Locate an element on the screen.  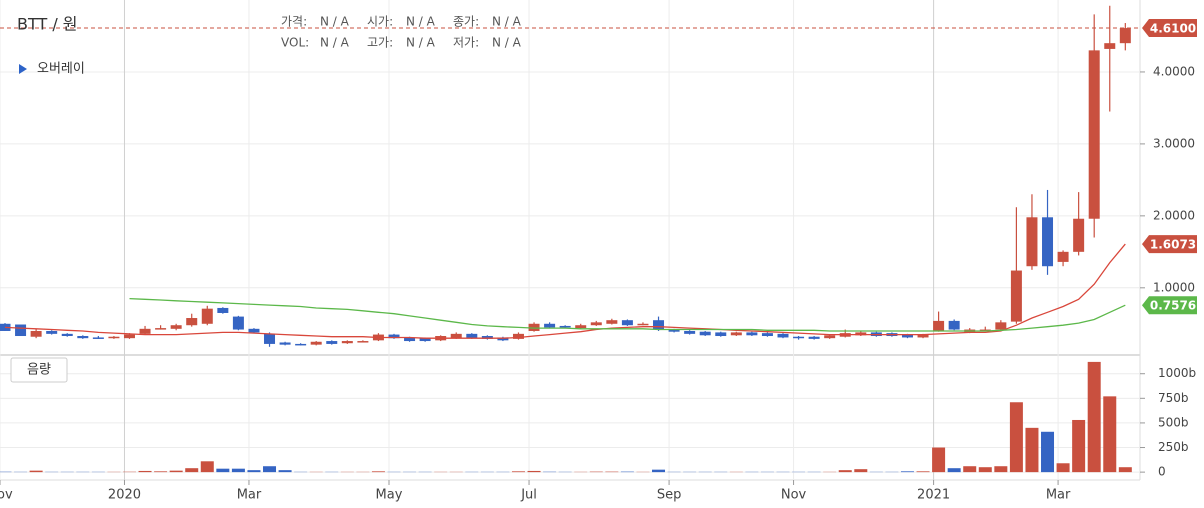
x-tick-label: Mar is located at coordinates (249, 495).